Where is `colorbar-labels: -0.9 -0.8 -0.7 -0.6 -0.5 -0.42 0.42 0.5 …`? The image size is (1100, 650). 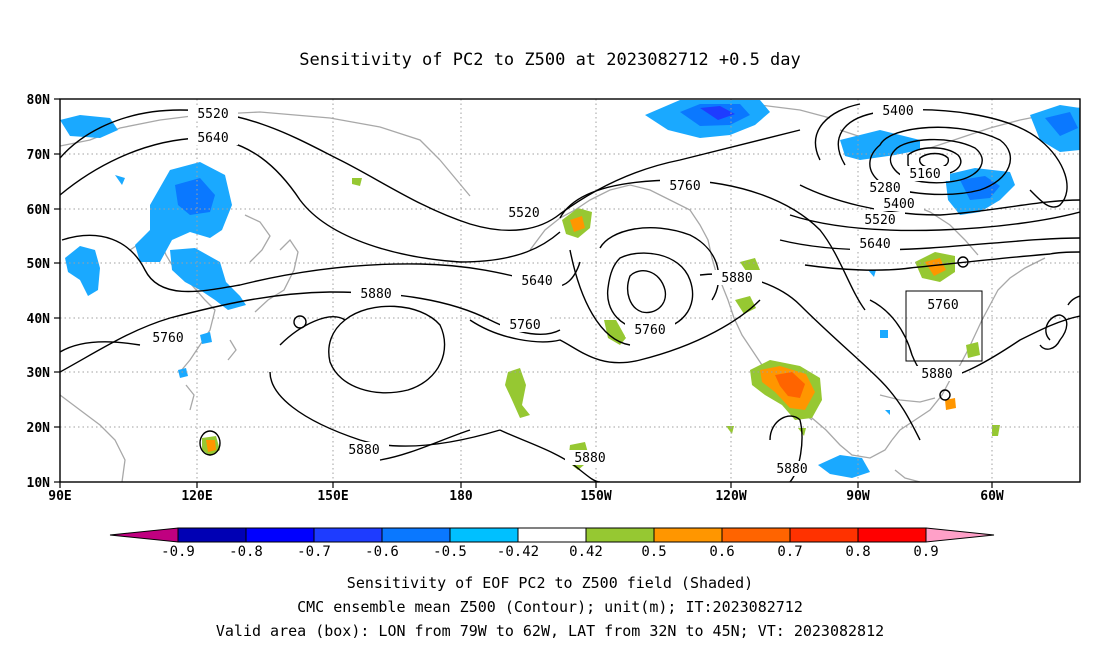
colorbar-labels: -0.9 -0.8 -0.7 -0.6 -0.5 -0.42 0.42 0.5 … is located at coordinates (550, 552).